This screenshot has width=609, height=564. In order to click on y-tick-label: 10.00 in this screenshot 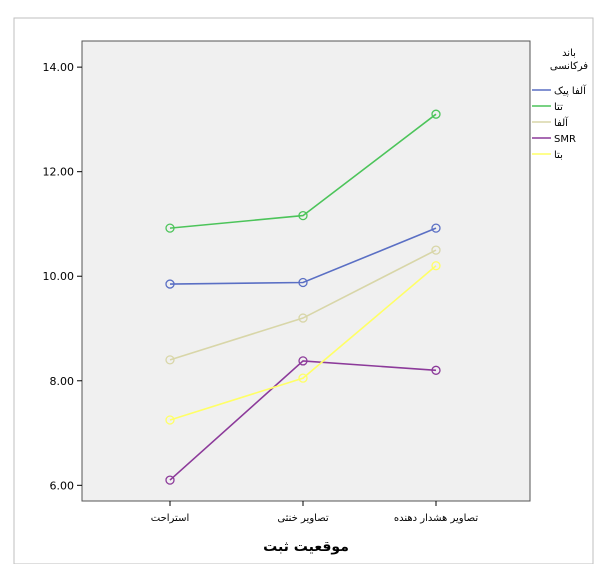, I will do `click(59, 276)`.